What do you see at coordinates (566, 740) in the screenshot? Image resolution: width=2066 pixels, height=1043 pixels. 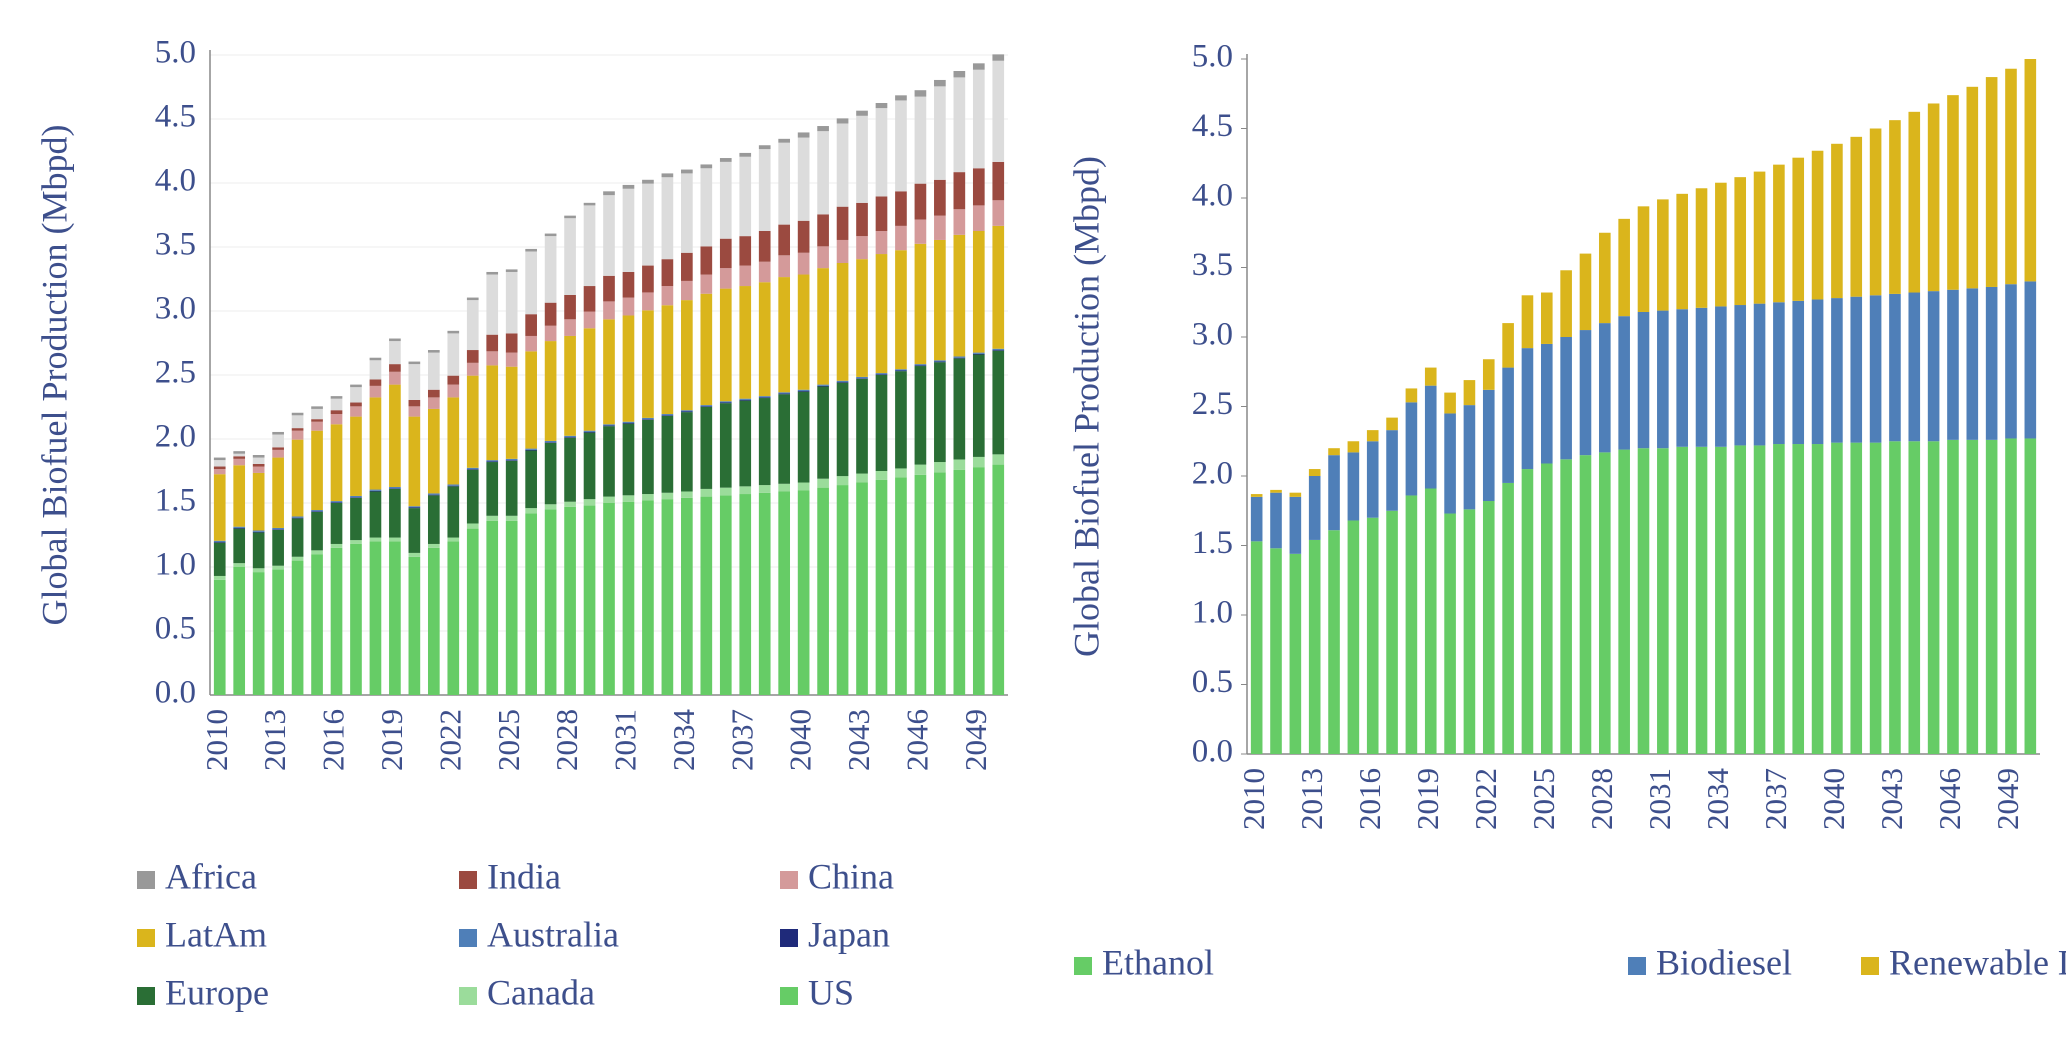 I see `x-tick-label: 2028` at bounding box center [566, 740].